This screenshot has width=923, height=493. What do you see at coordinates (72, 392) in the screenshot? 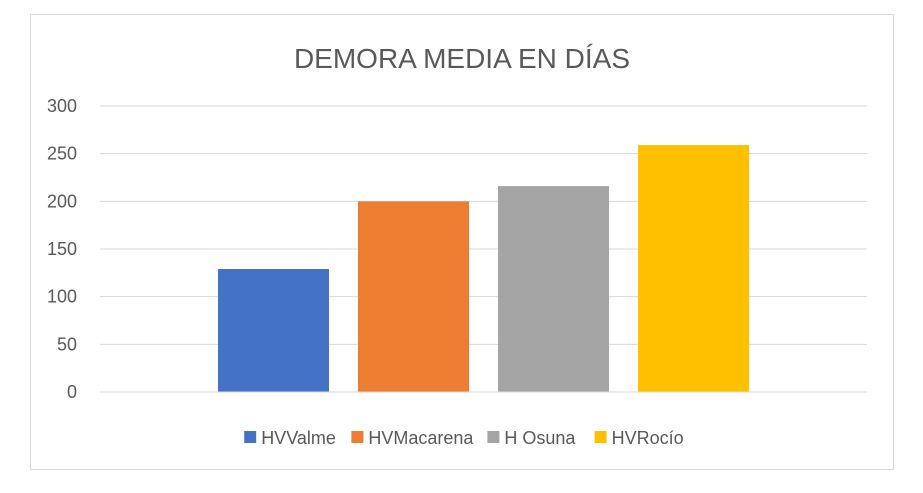
I see `y-tick-label: 0` at bounding box center [72, 392].